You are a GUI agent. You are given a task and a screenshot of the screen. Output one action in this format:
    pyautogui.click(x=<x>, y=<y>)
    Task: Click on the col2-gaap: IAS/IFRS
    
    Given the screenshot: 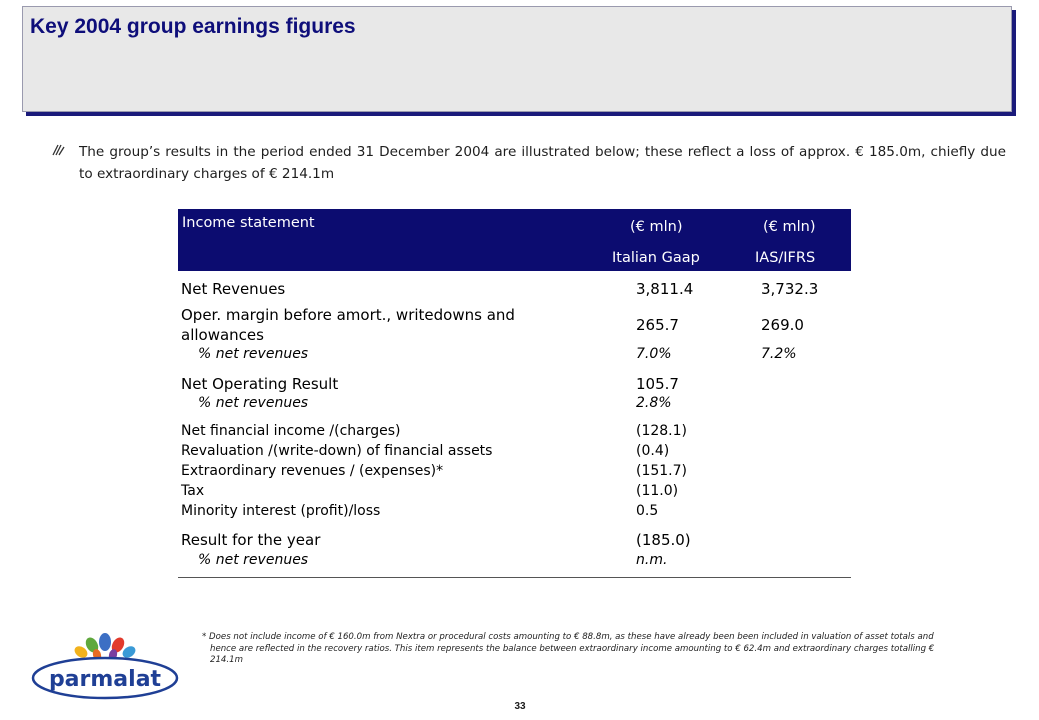 What is the action you would take?
    pyautogui.click(x=785, y=258)
    